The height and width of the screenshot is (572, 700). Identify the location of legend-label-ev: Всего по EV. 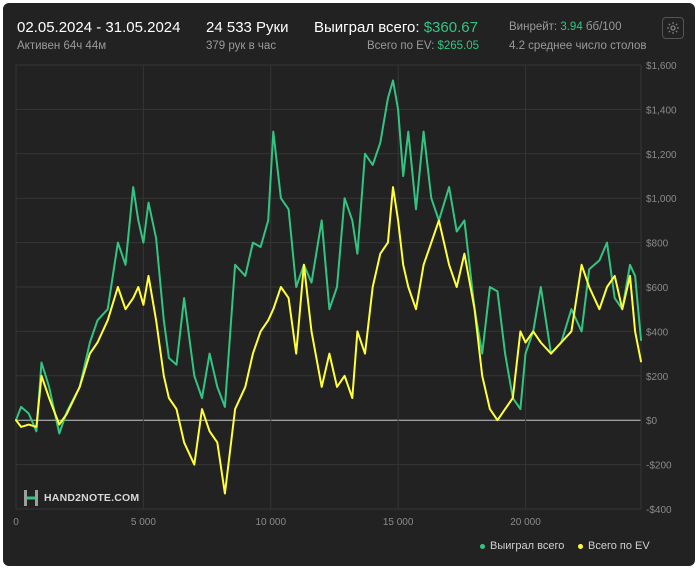
(619, 546).